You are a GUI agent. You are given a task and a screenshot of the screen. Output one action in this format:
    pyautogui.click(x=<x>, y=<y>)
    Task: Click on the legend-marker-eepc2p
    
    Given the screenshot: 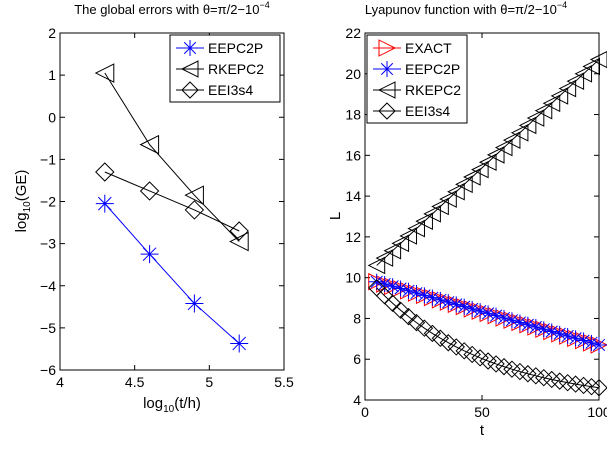 What is the action you would take?
    pyautogui.click(x=387, y=69)
    